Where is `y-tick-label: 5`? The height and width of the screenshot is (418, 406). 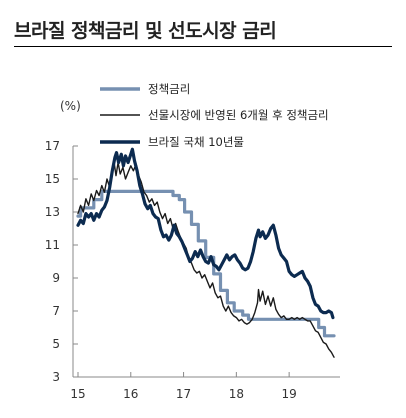
y-tick-label: 5 is located at coordinates (56, 344).